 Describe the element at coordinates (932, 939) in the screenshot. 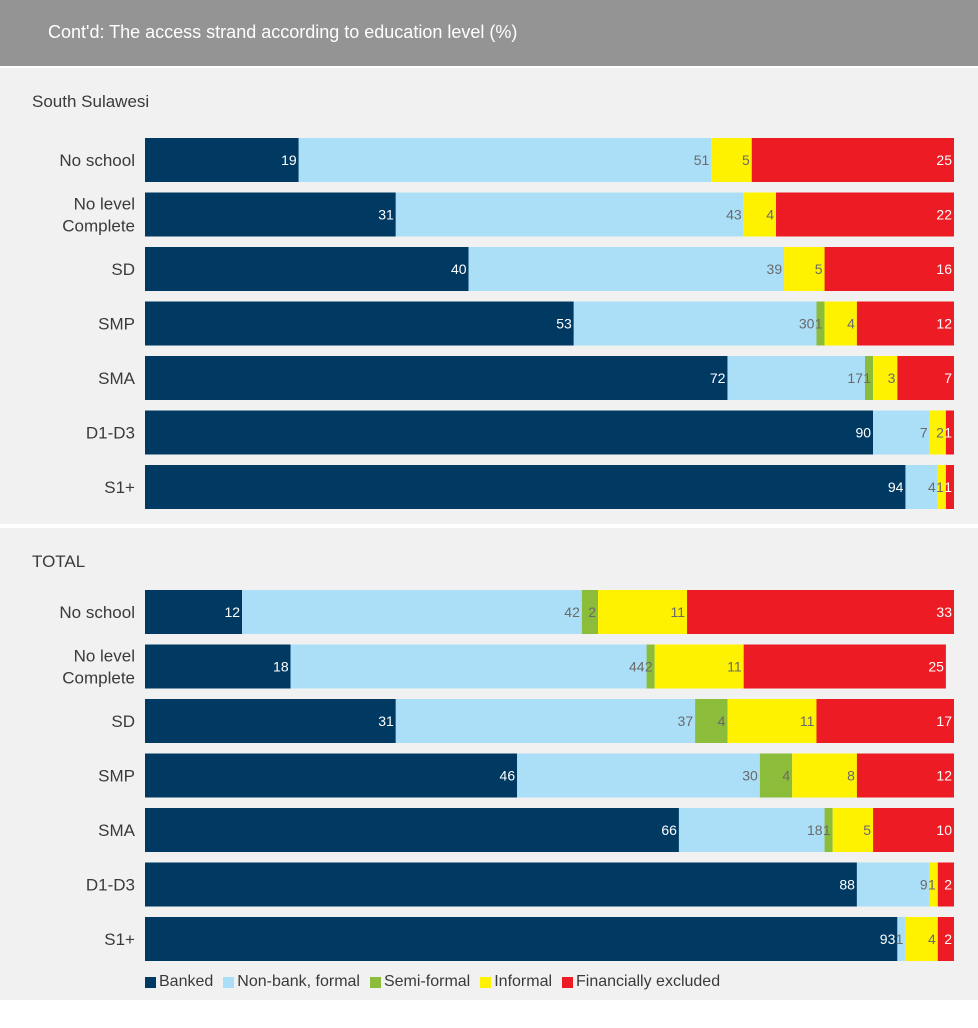

I see `data-label-informal-s1: 4` at that location.